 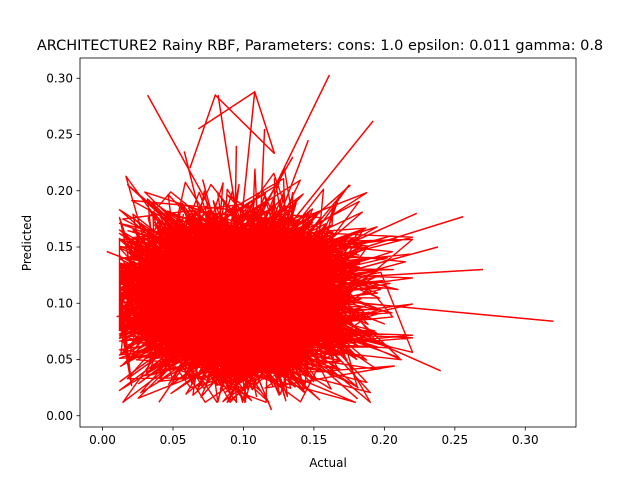 What do you see at coordinates (314, 440) in the screenshot?
I see `x-tick-label: 0.15` at bounding box center [314, 440].